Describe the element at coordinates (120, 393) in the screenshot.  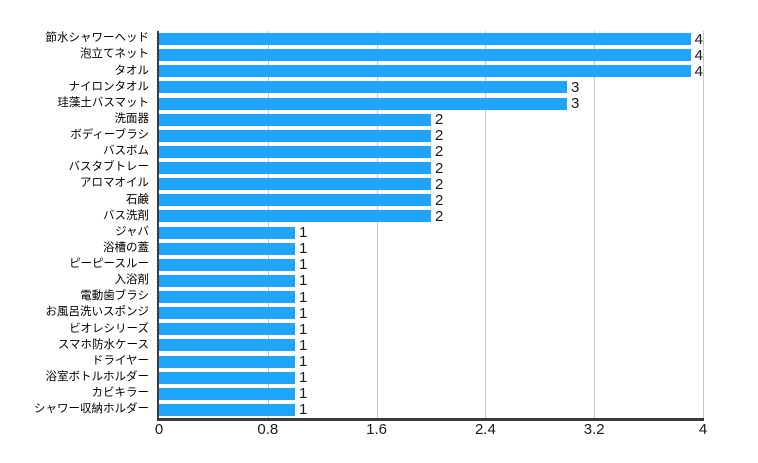
I see `category-label: カビキラー` at that location.